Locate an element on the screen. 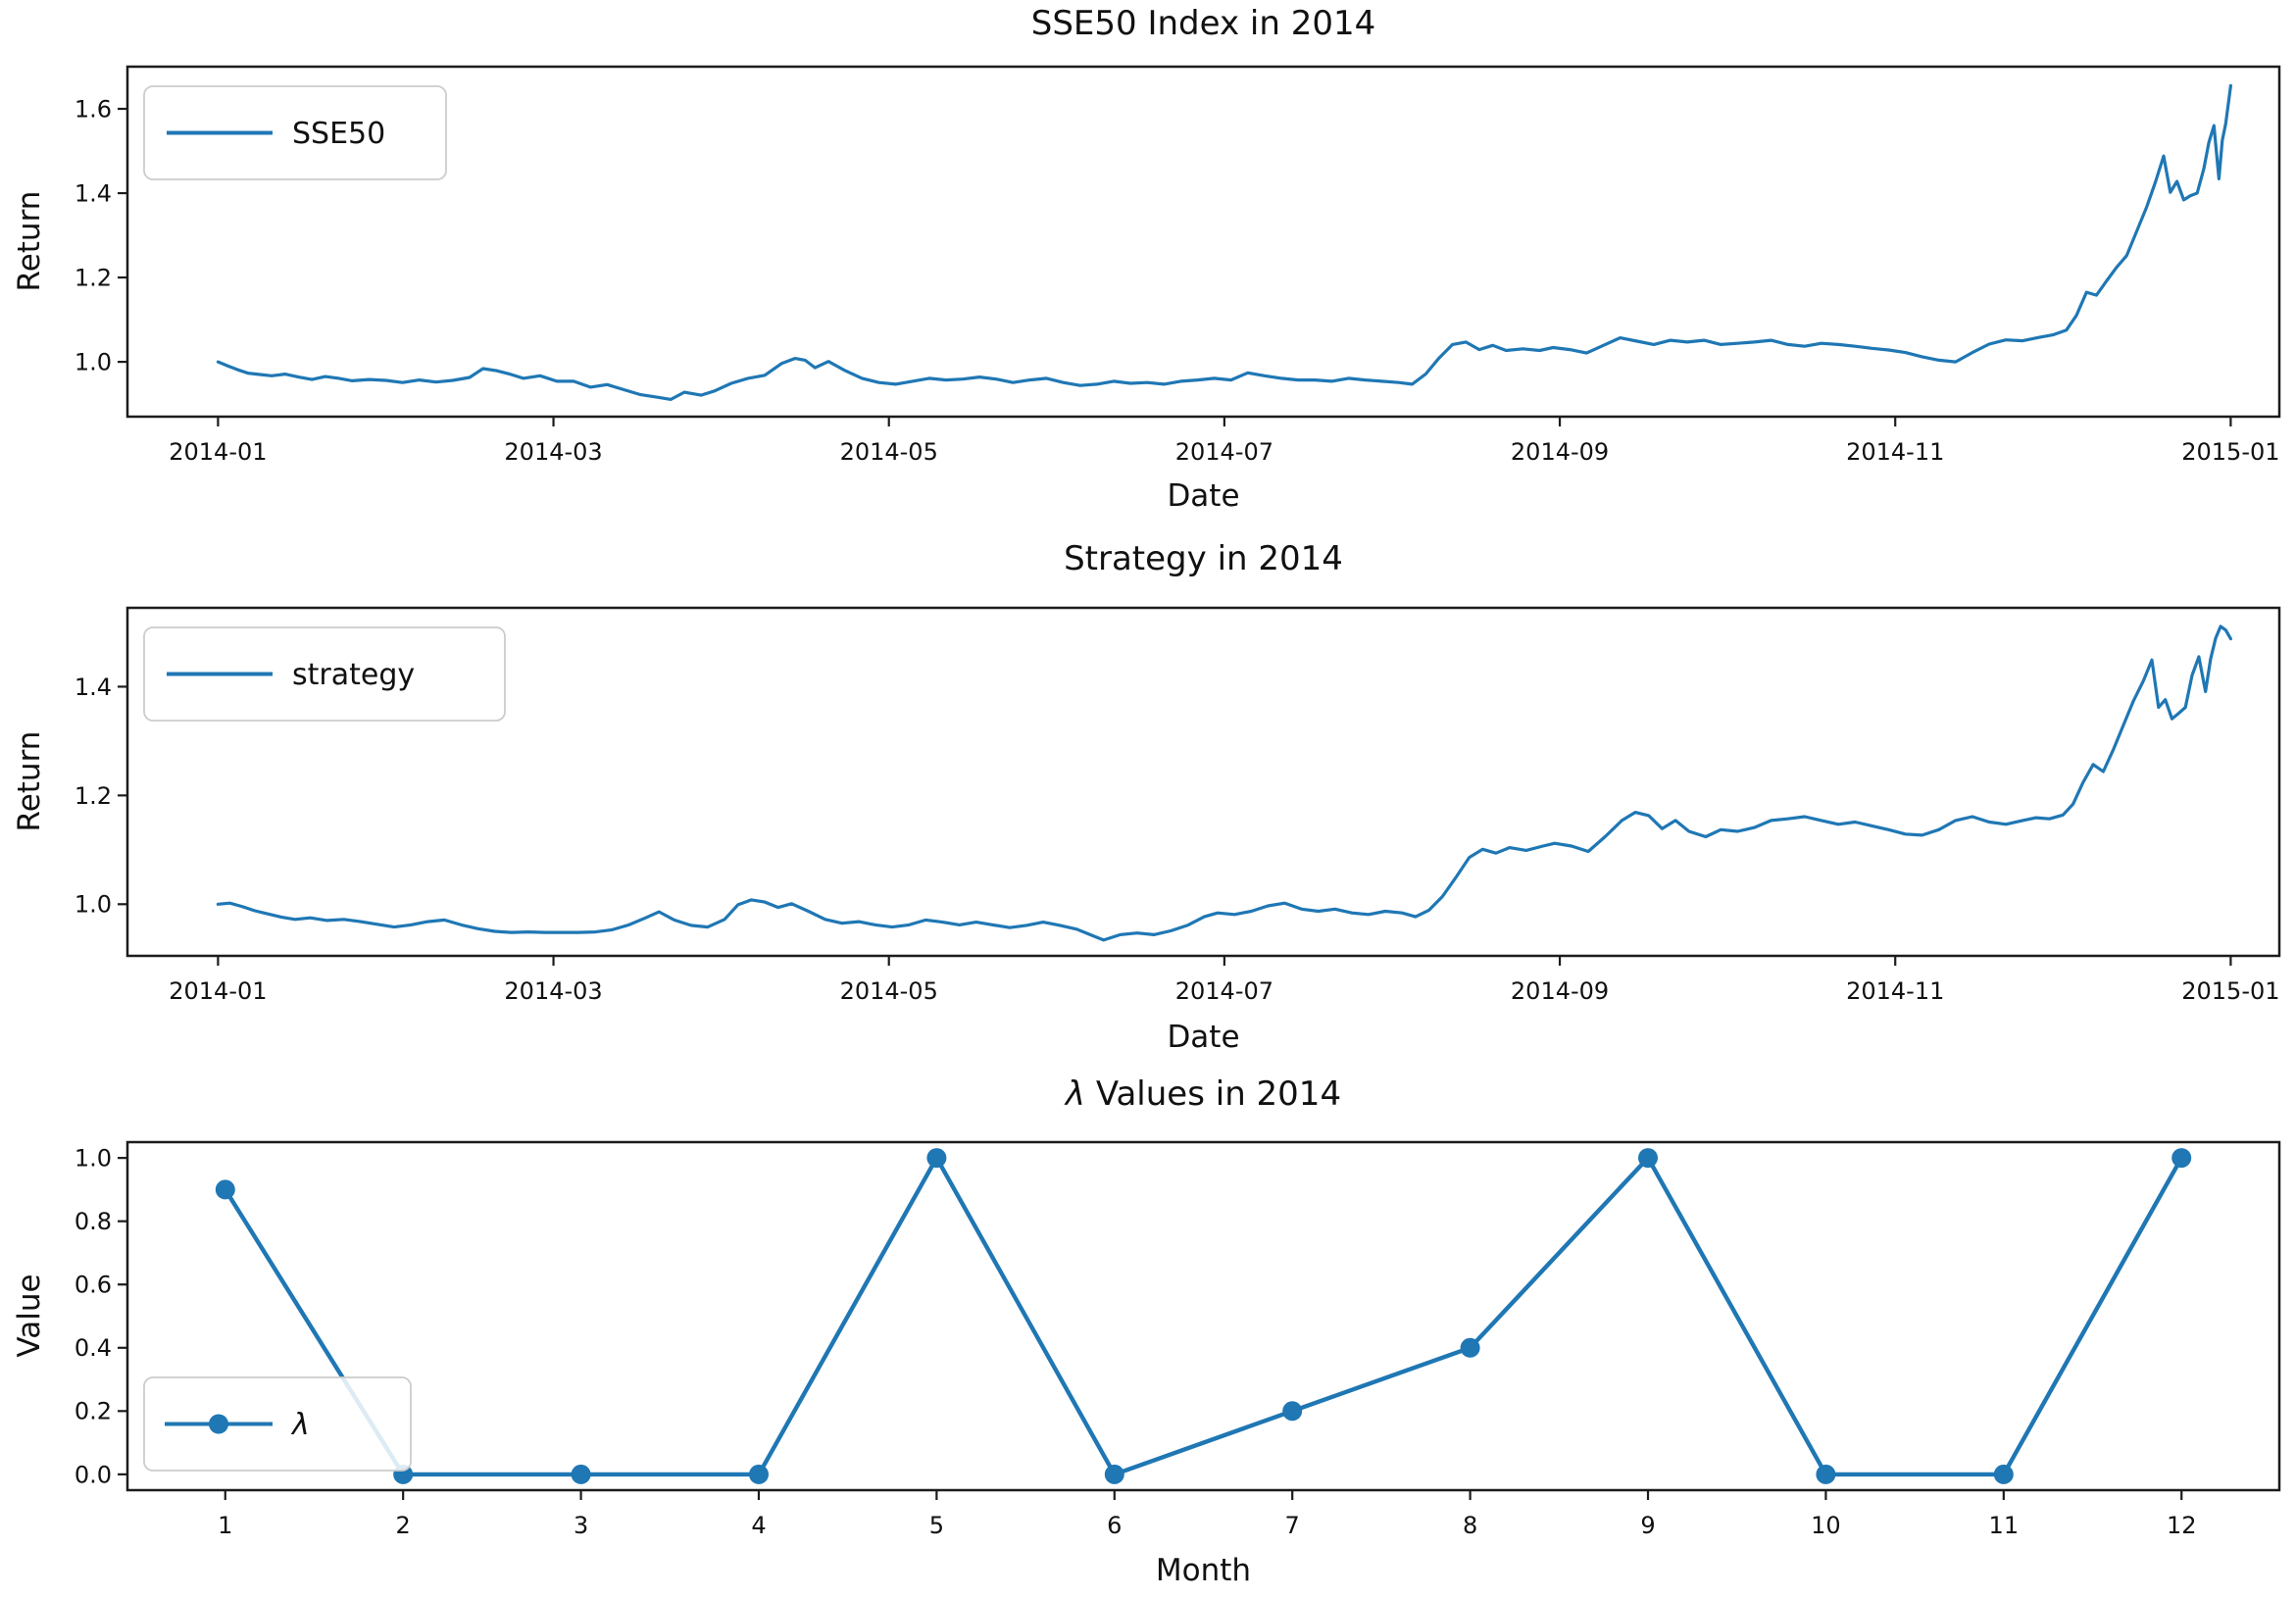 Image resolution: width=2296 pixels, height=1598 pixels. y-tick-label: 0.2 is located at coordinates (93, 1411).